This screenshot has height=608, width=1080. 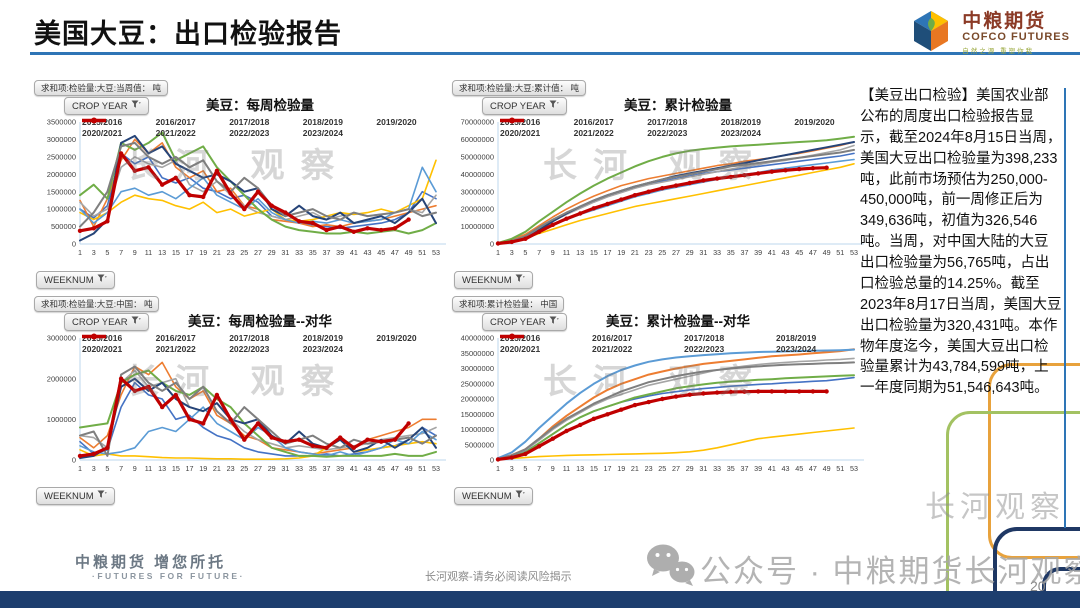 I want to click on legend-item: 2017/2018, so click(x=192, y=122).